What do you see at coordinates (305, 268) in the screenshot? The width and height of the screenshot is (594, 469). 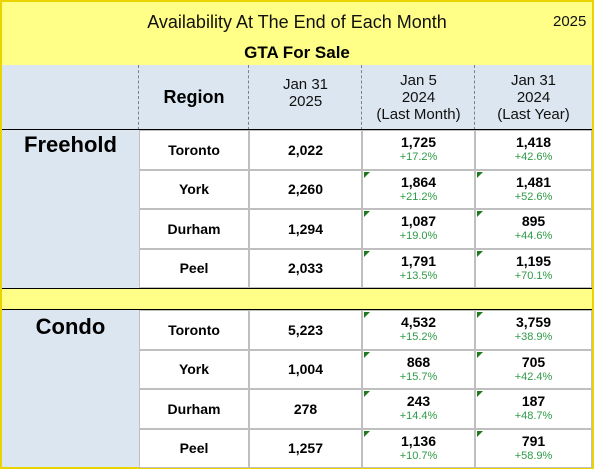 I see `current-value-cell: 2,033` at bounding box center [305, 268].